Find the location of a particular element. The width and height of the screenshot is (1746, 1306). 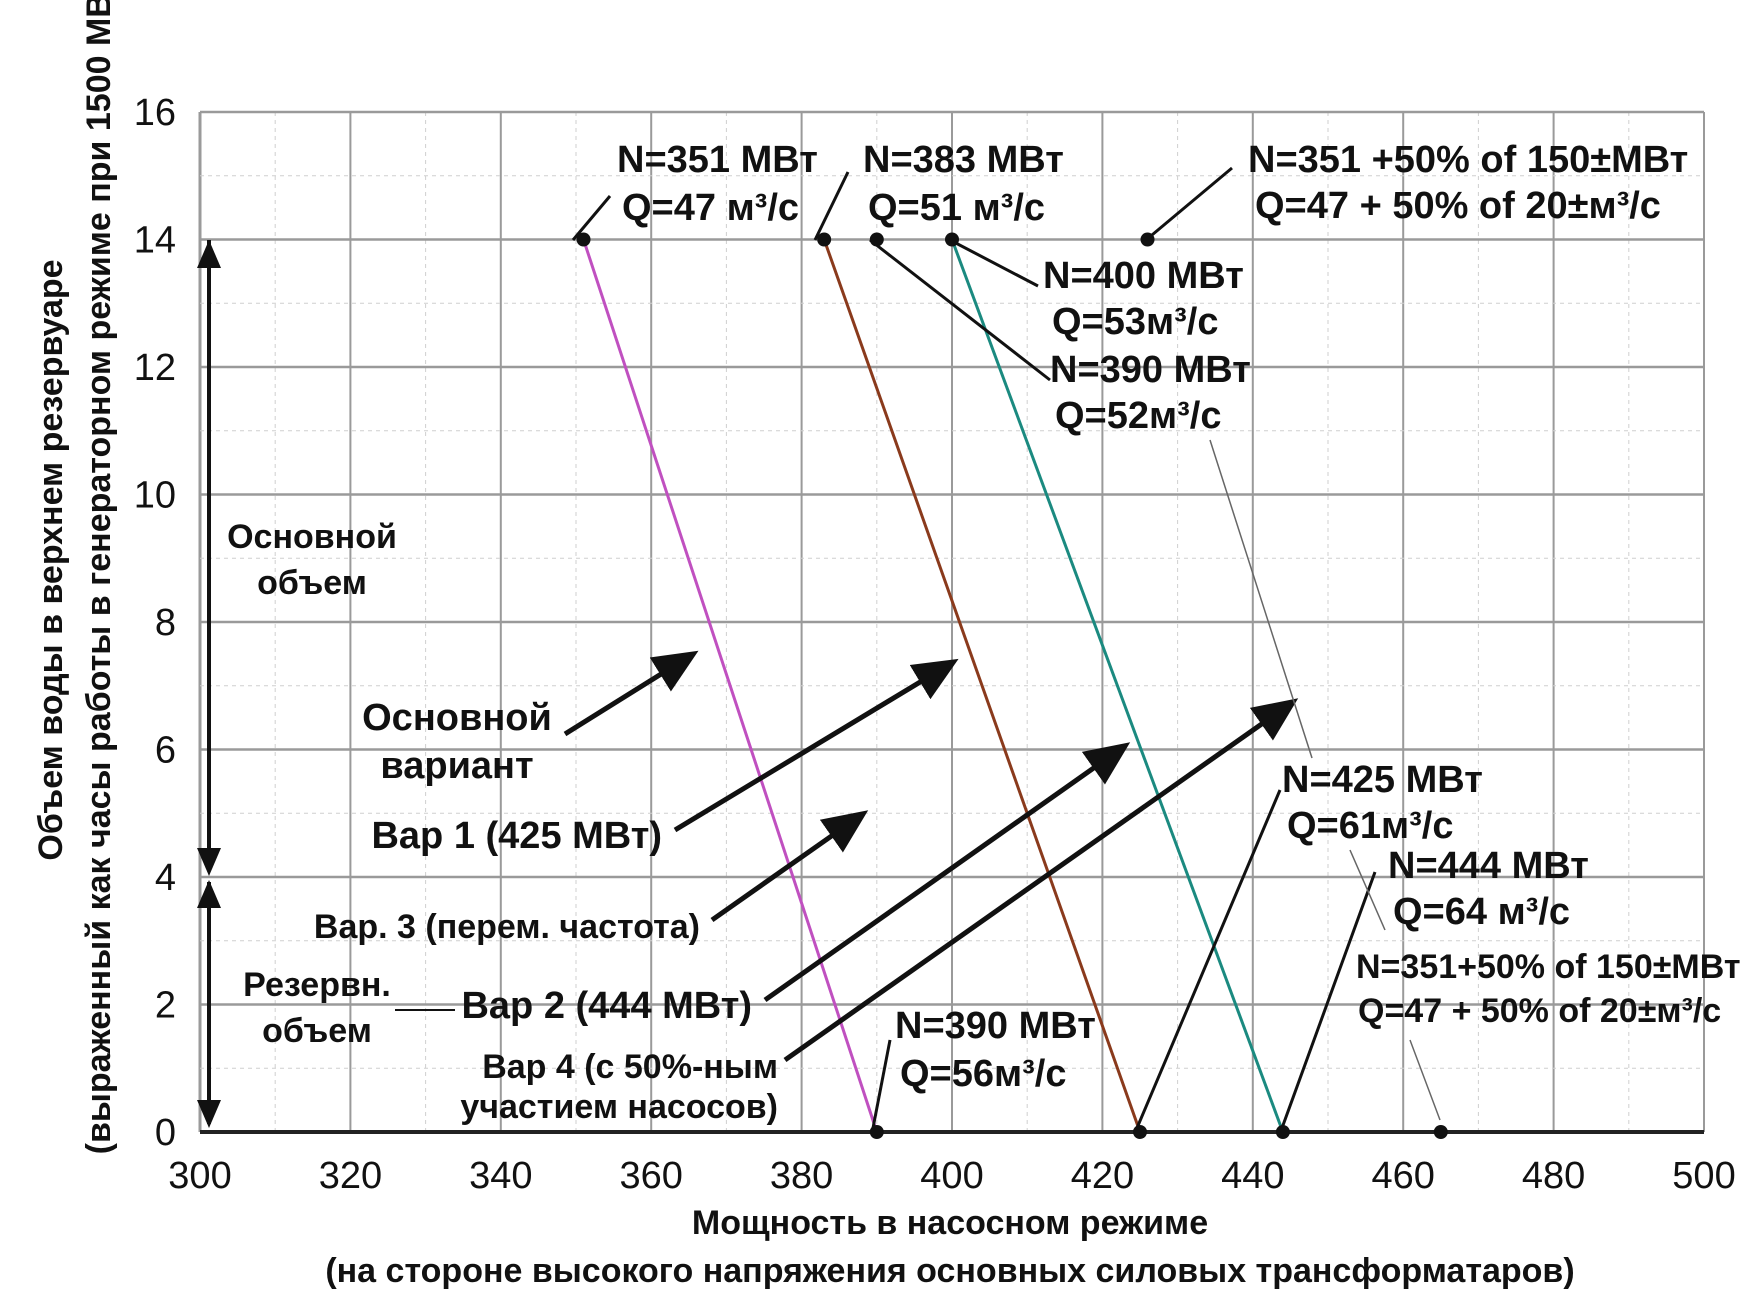

ann-351-n: N=351 МВт is located at coordinates (717, 160).